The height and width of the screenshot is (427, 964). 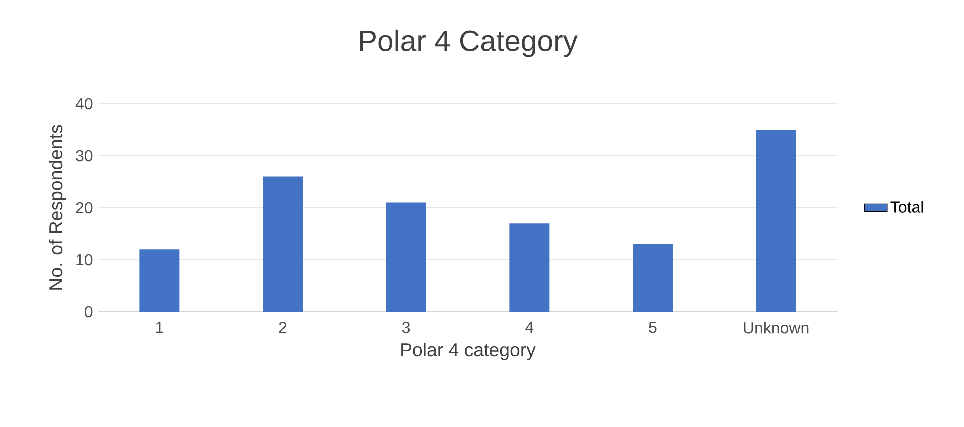 I want to click on x-tick-label: 2, so click(x=283, y=328).